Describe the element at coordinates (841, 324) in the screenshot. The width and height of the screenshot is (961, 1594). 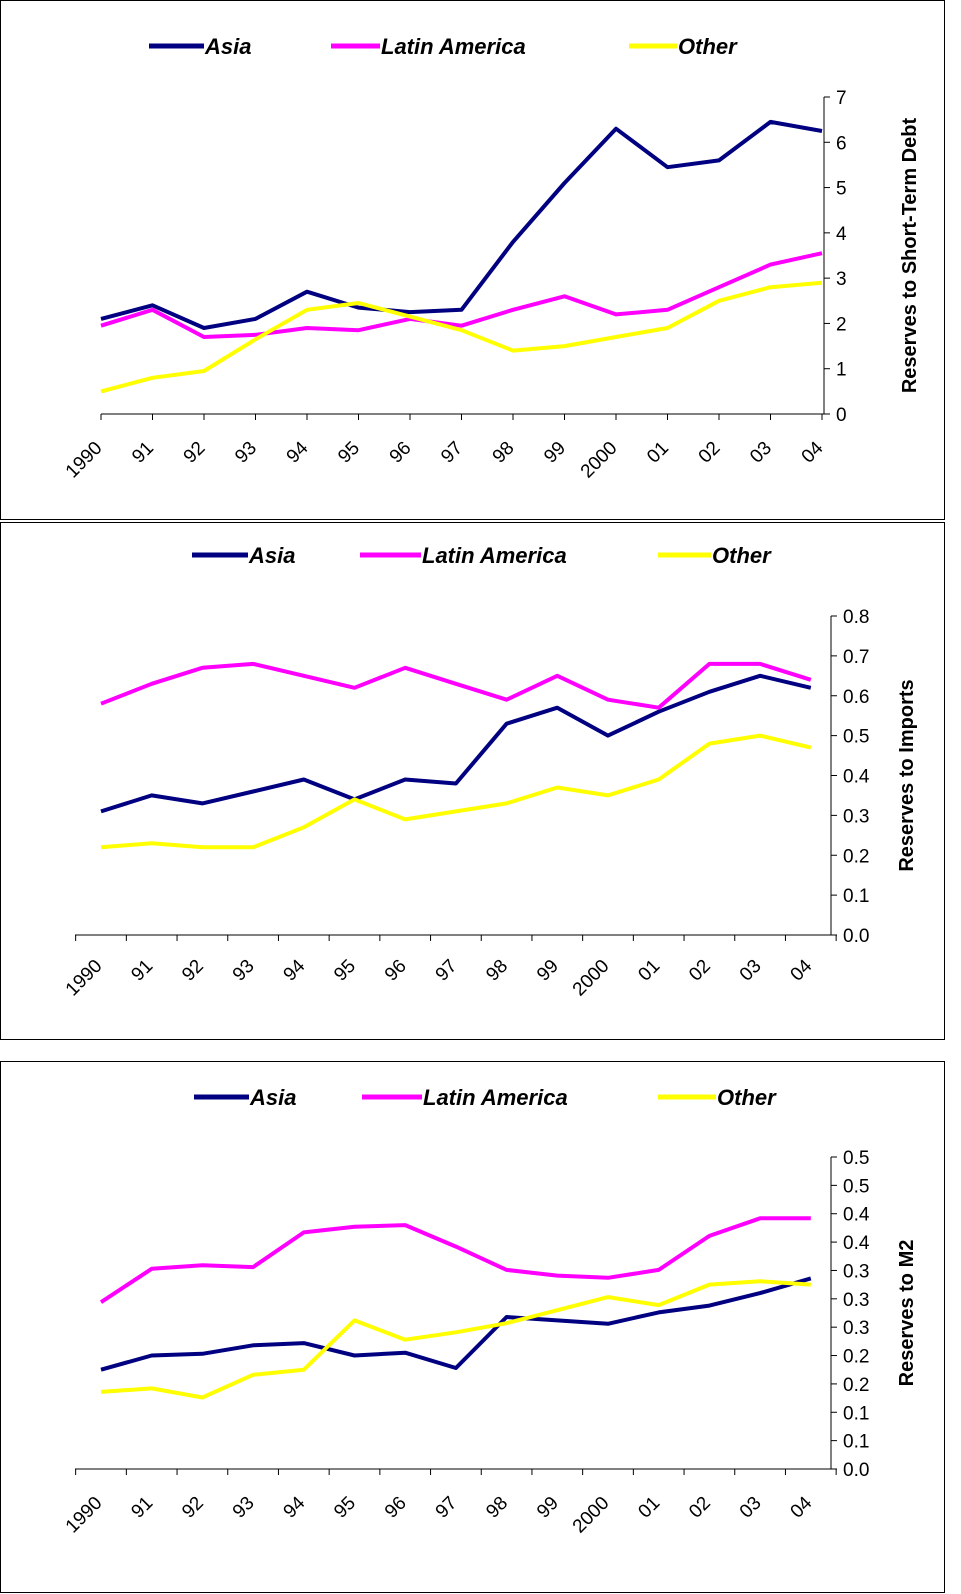
I see `y-tick-label: 2` at that location.